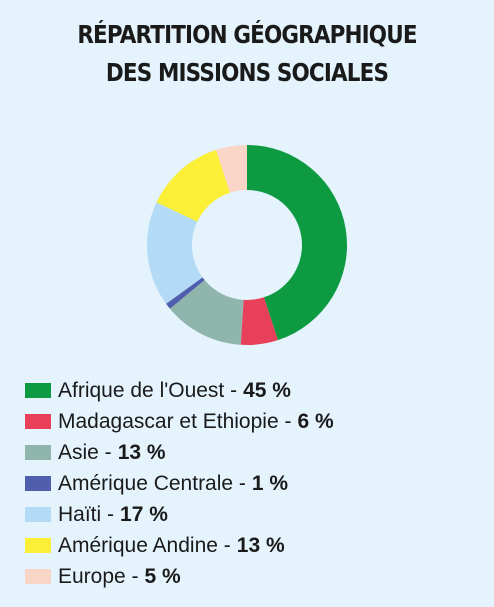  Describe the element at coordinates (315, 421) in the screenshot. I see `legend-value: 6 %` at that location.